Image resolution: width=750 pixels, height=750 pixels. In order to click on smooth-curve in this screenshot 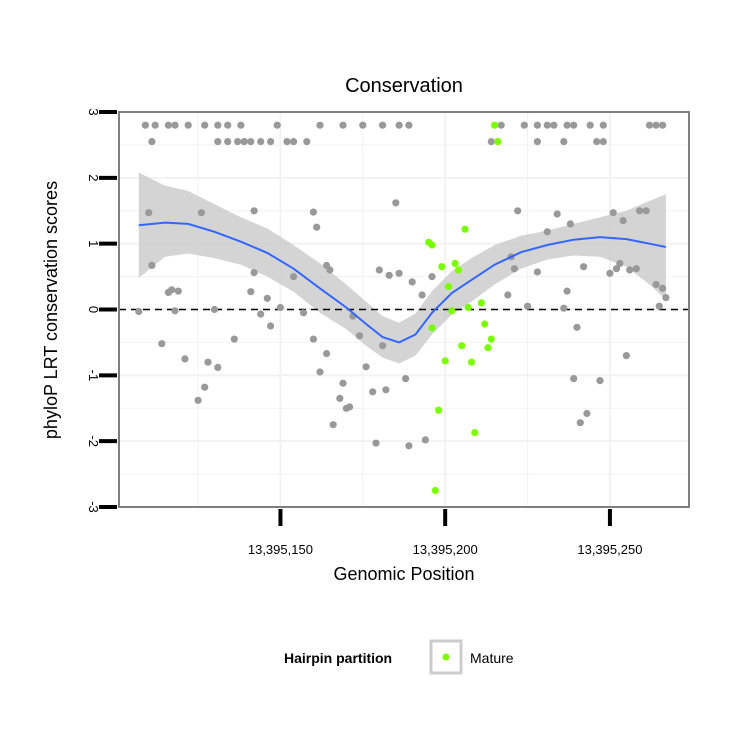, I will do `click(402, 282)`.